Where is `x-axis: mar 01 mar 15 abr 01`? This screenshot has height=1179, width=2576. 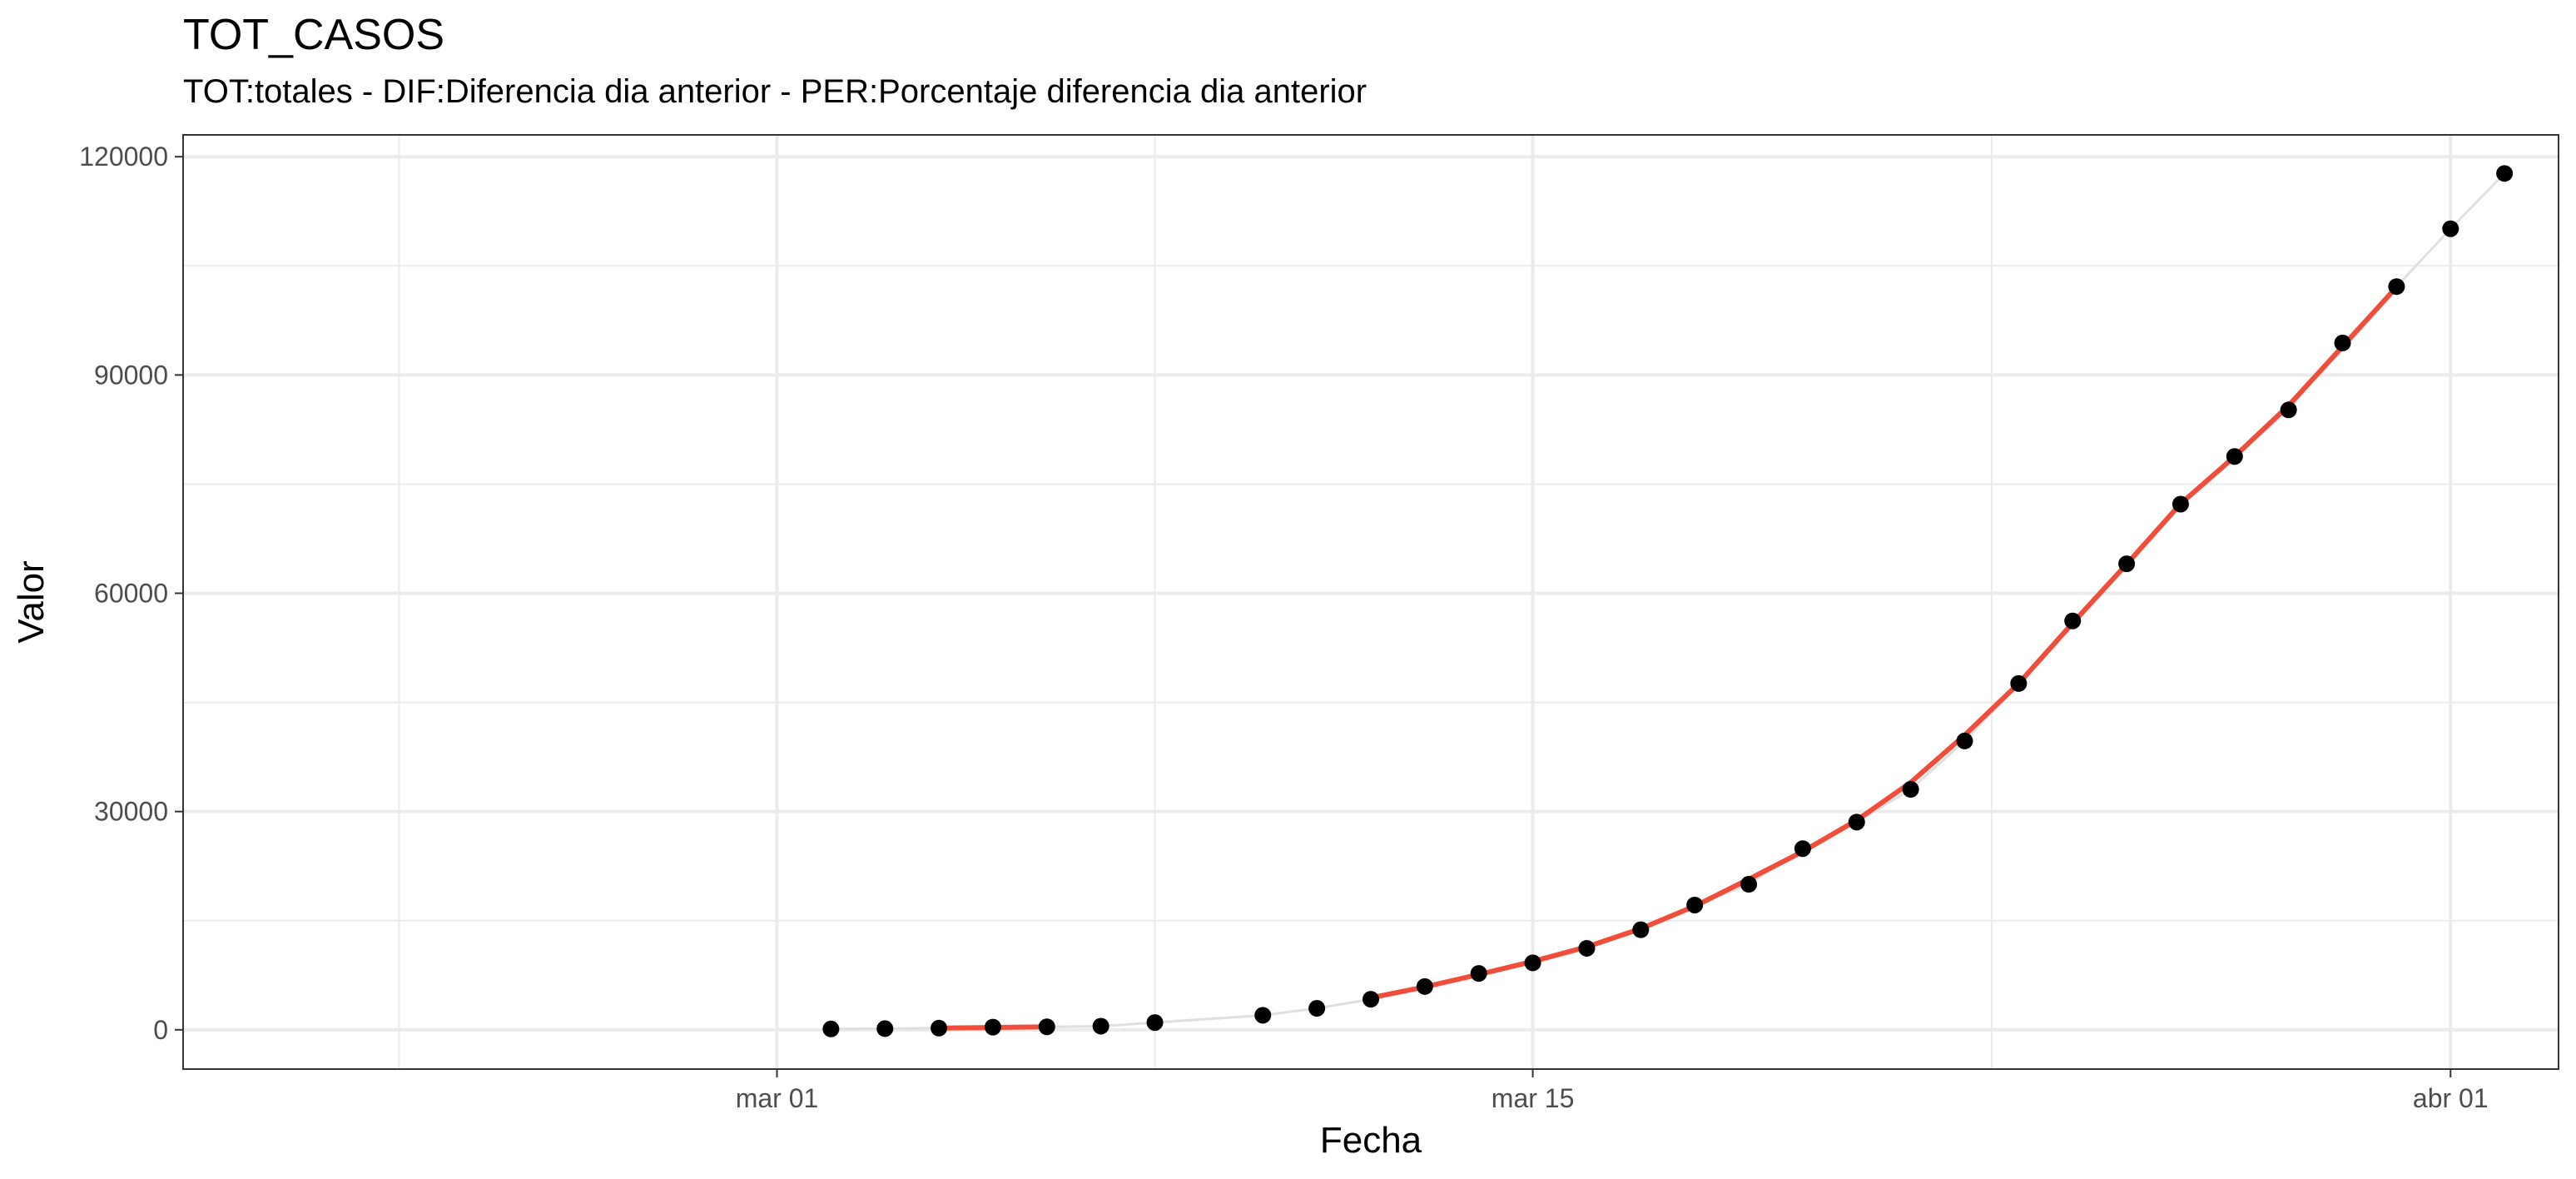
x-axis: mar 01 mar 15 abr 01 is located at coordinates (1612, 1091).